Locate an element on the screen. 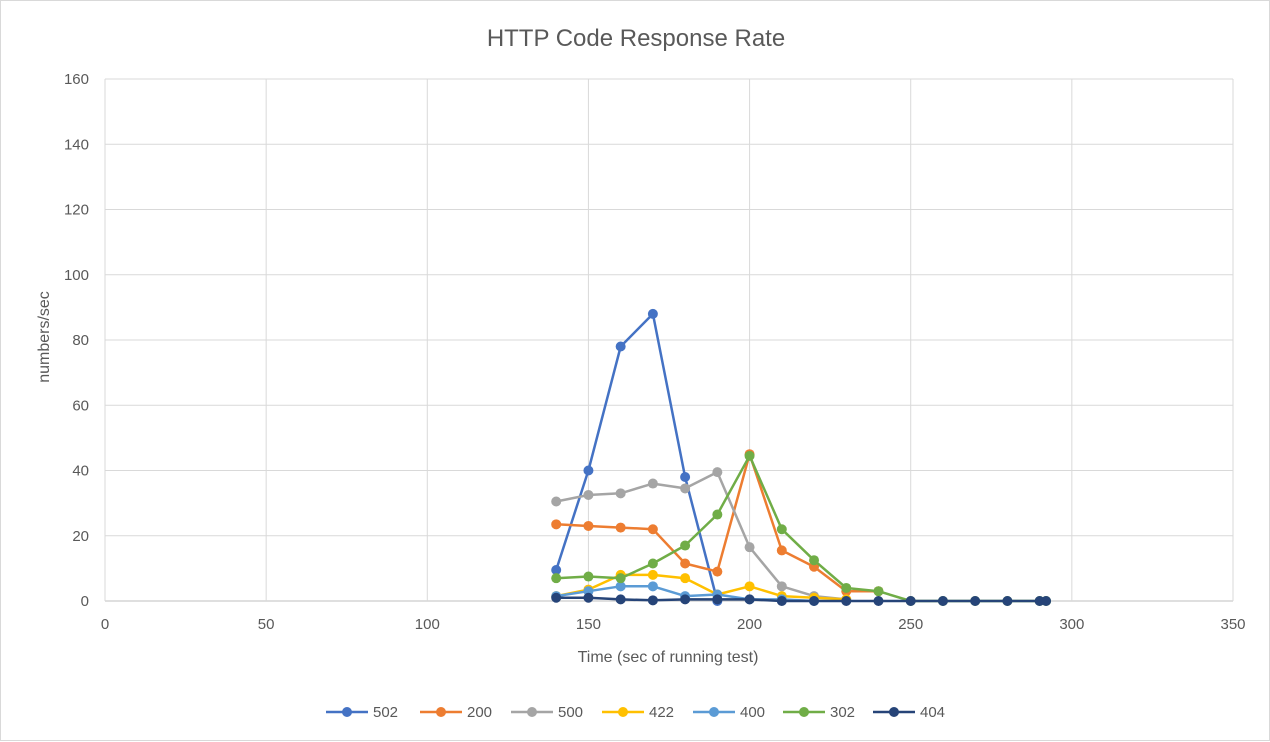 Image resolution: width=1270 pixels, height=742 pixels. legend-item-422: 422 is located at coordinates (638, 712).